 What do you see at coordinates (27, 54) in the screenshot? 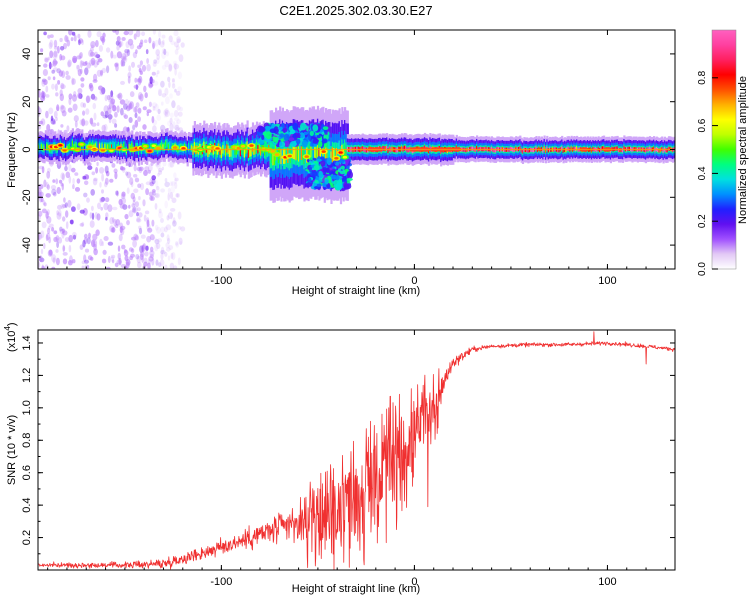
I see `spectrogram-y-tick-label: 40` at bounding box center [27, 54].